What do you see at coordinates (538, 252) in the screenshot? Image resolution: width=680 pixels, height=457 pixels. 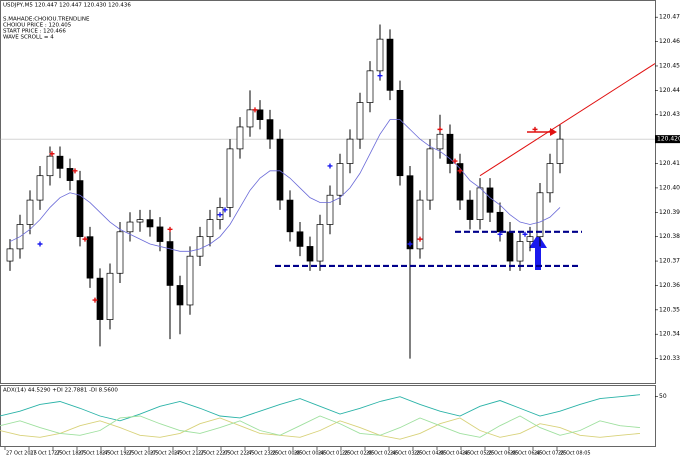 I see `blue-arrow` at bounding box center [538, 252].